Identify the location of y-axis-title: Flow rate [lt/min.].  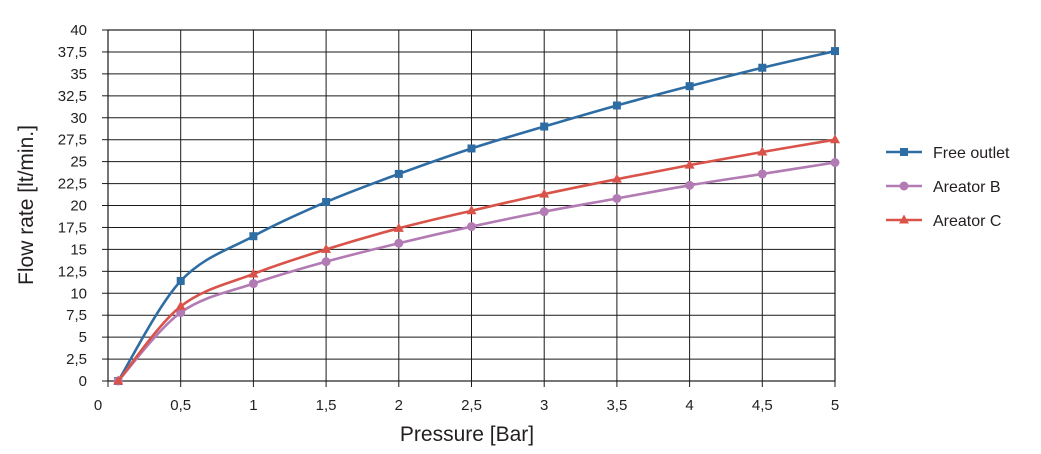
(26, 205).